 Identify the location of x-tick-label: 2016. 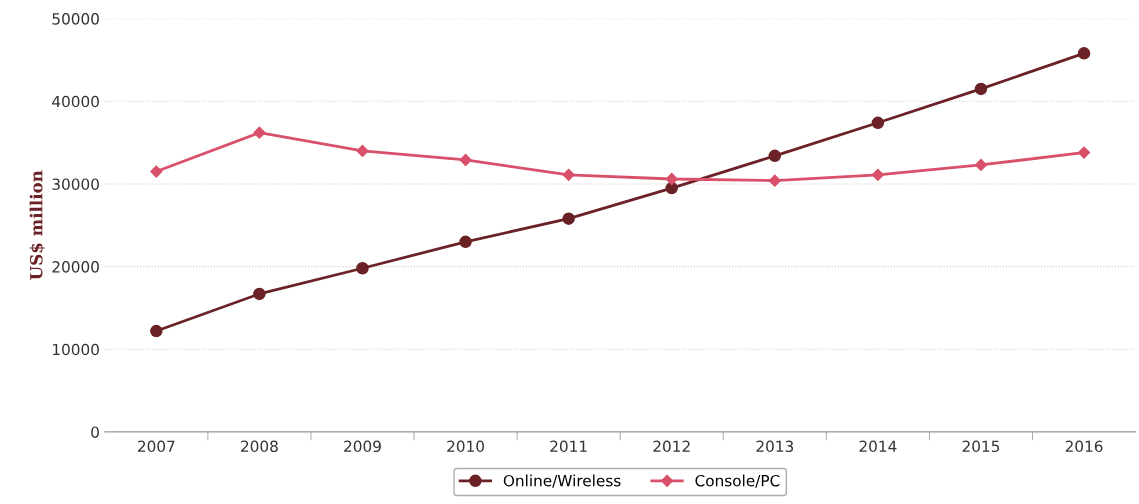
(1084, 446).